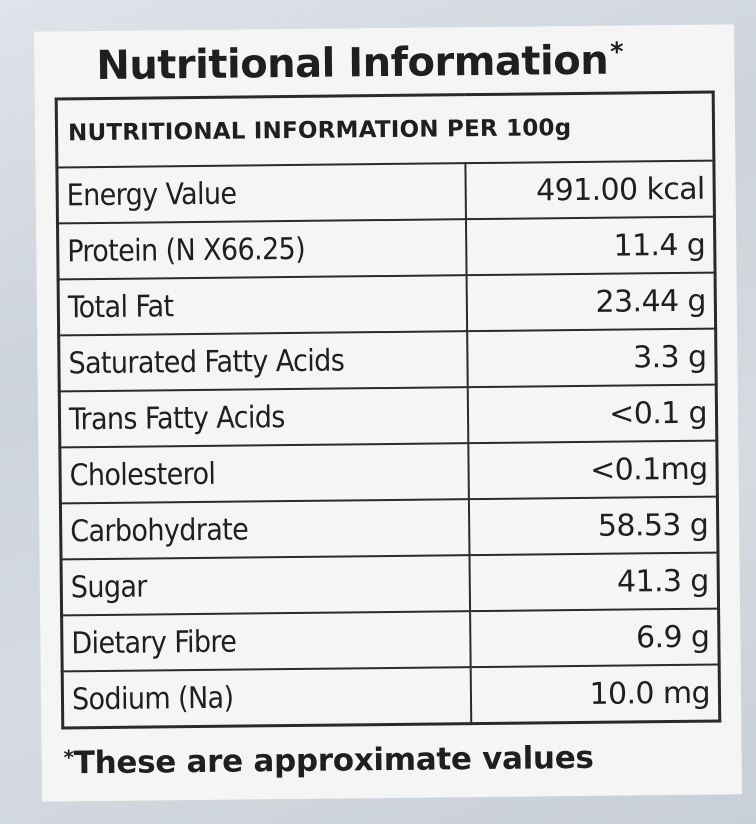 The height and width of the screenshot is (824, 756). Describe the element at coordinates (591, 302) in the screenshot. I see `nutrient-value: 23.44 g` at that location.